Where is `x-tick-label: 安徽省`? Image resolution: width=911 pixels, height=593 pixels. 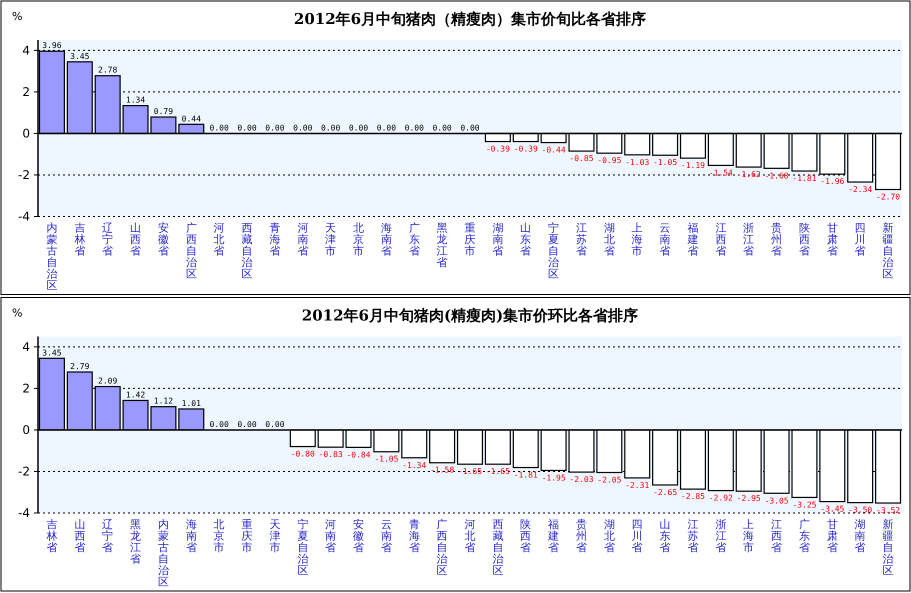 x-tick-label: 安徽省 is located at coordinates (358, 536).